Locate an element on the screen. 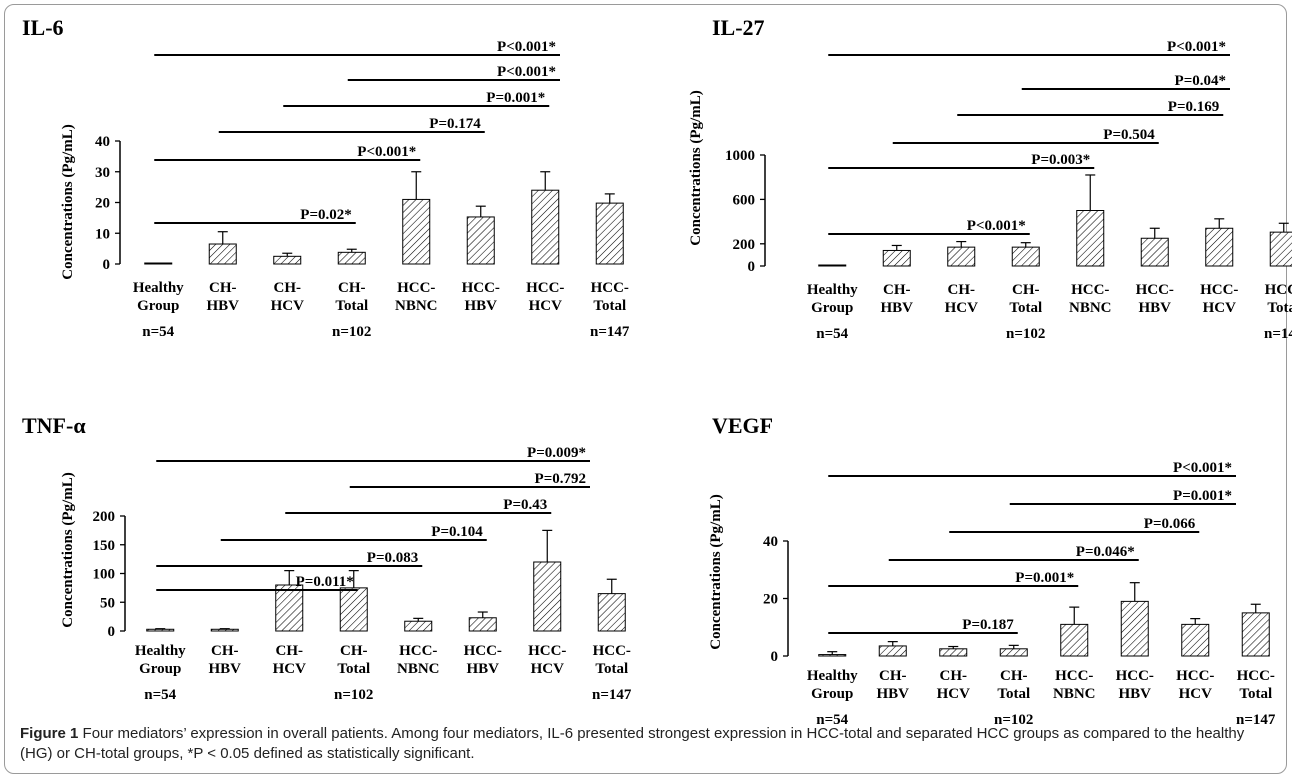 Image resolution: width=1292 pixels, height=778 pixels. y-tick-label: 30 is located at coordinates (102, 173).